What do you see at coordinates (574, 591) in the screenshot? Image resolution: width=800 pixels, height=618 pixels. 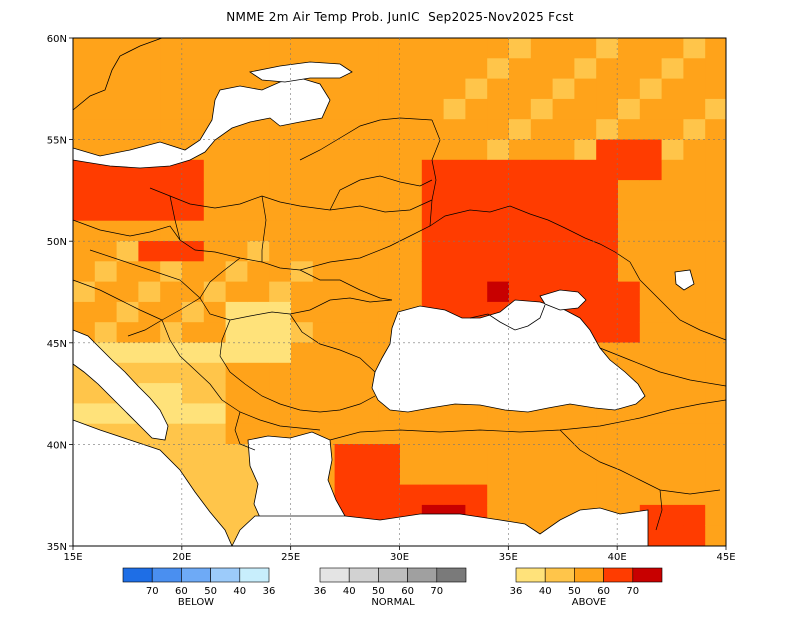 I see `legend-value-label: 50` at bounding box center [574, 591].